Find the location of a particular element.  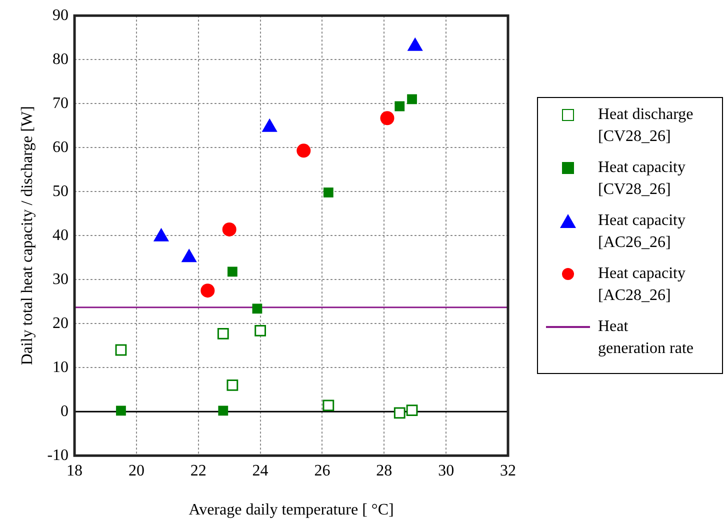

y-tick-label: 90 is located at coordinates (60, 15).